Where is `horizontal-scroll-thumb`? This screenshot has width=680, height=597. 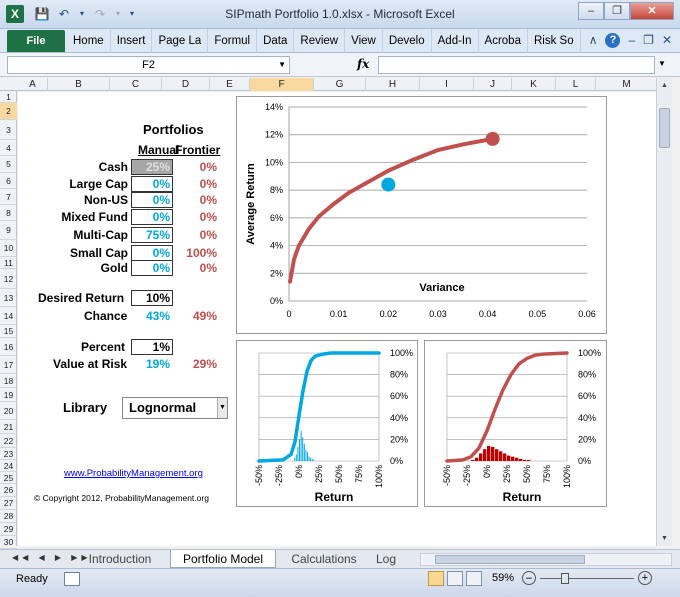 horizontal-scroll-thumb is located at coordinates (510, 559).